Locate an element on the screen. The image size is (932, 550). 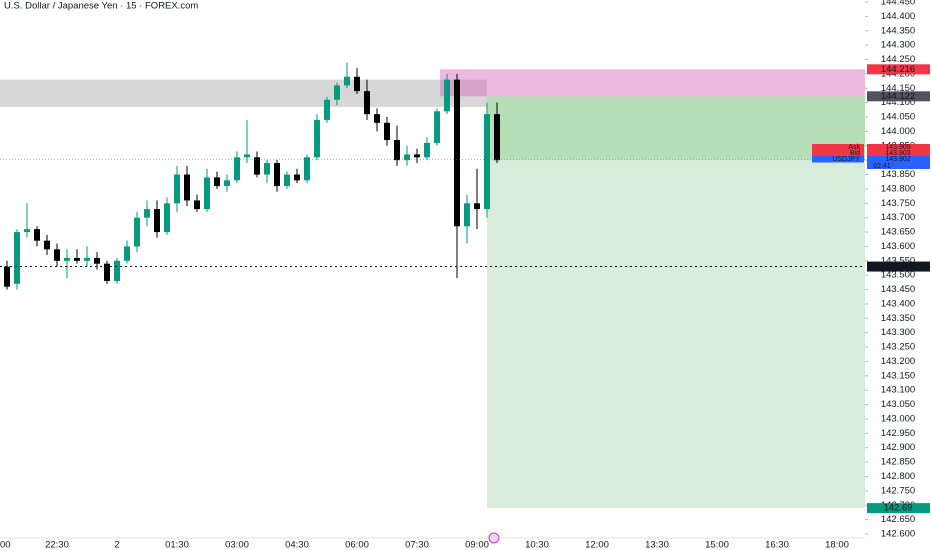
y-tick-label: 143.800 is located at coordinates (898, 188).